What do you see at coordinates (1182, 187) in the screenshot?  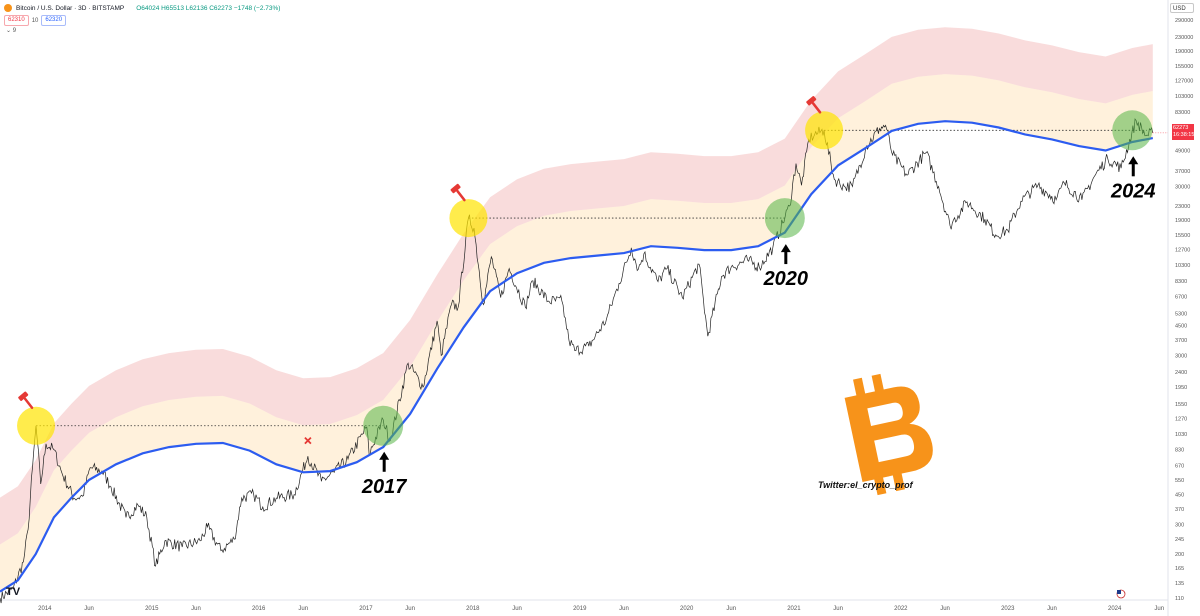 I see `y-tick-label: 30000` at bounding box center [1182, 187].